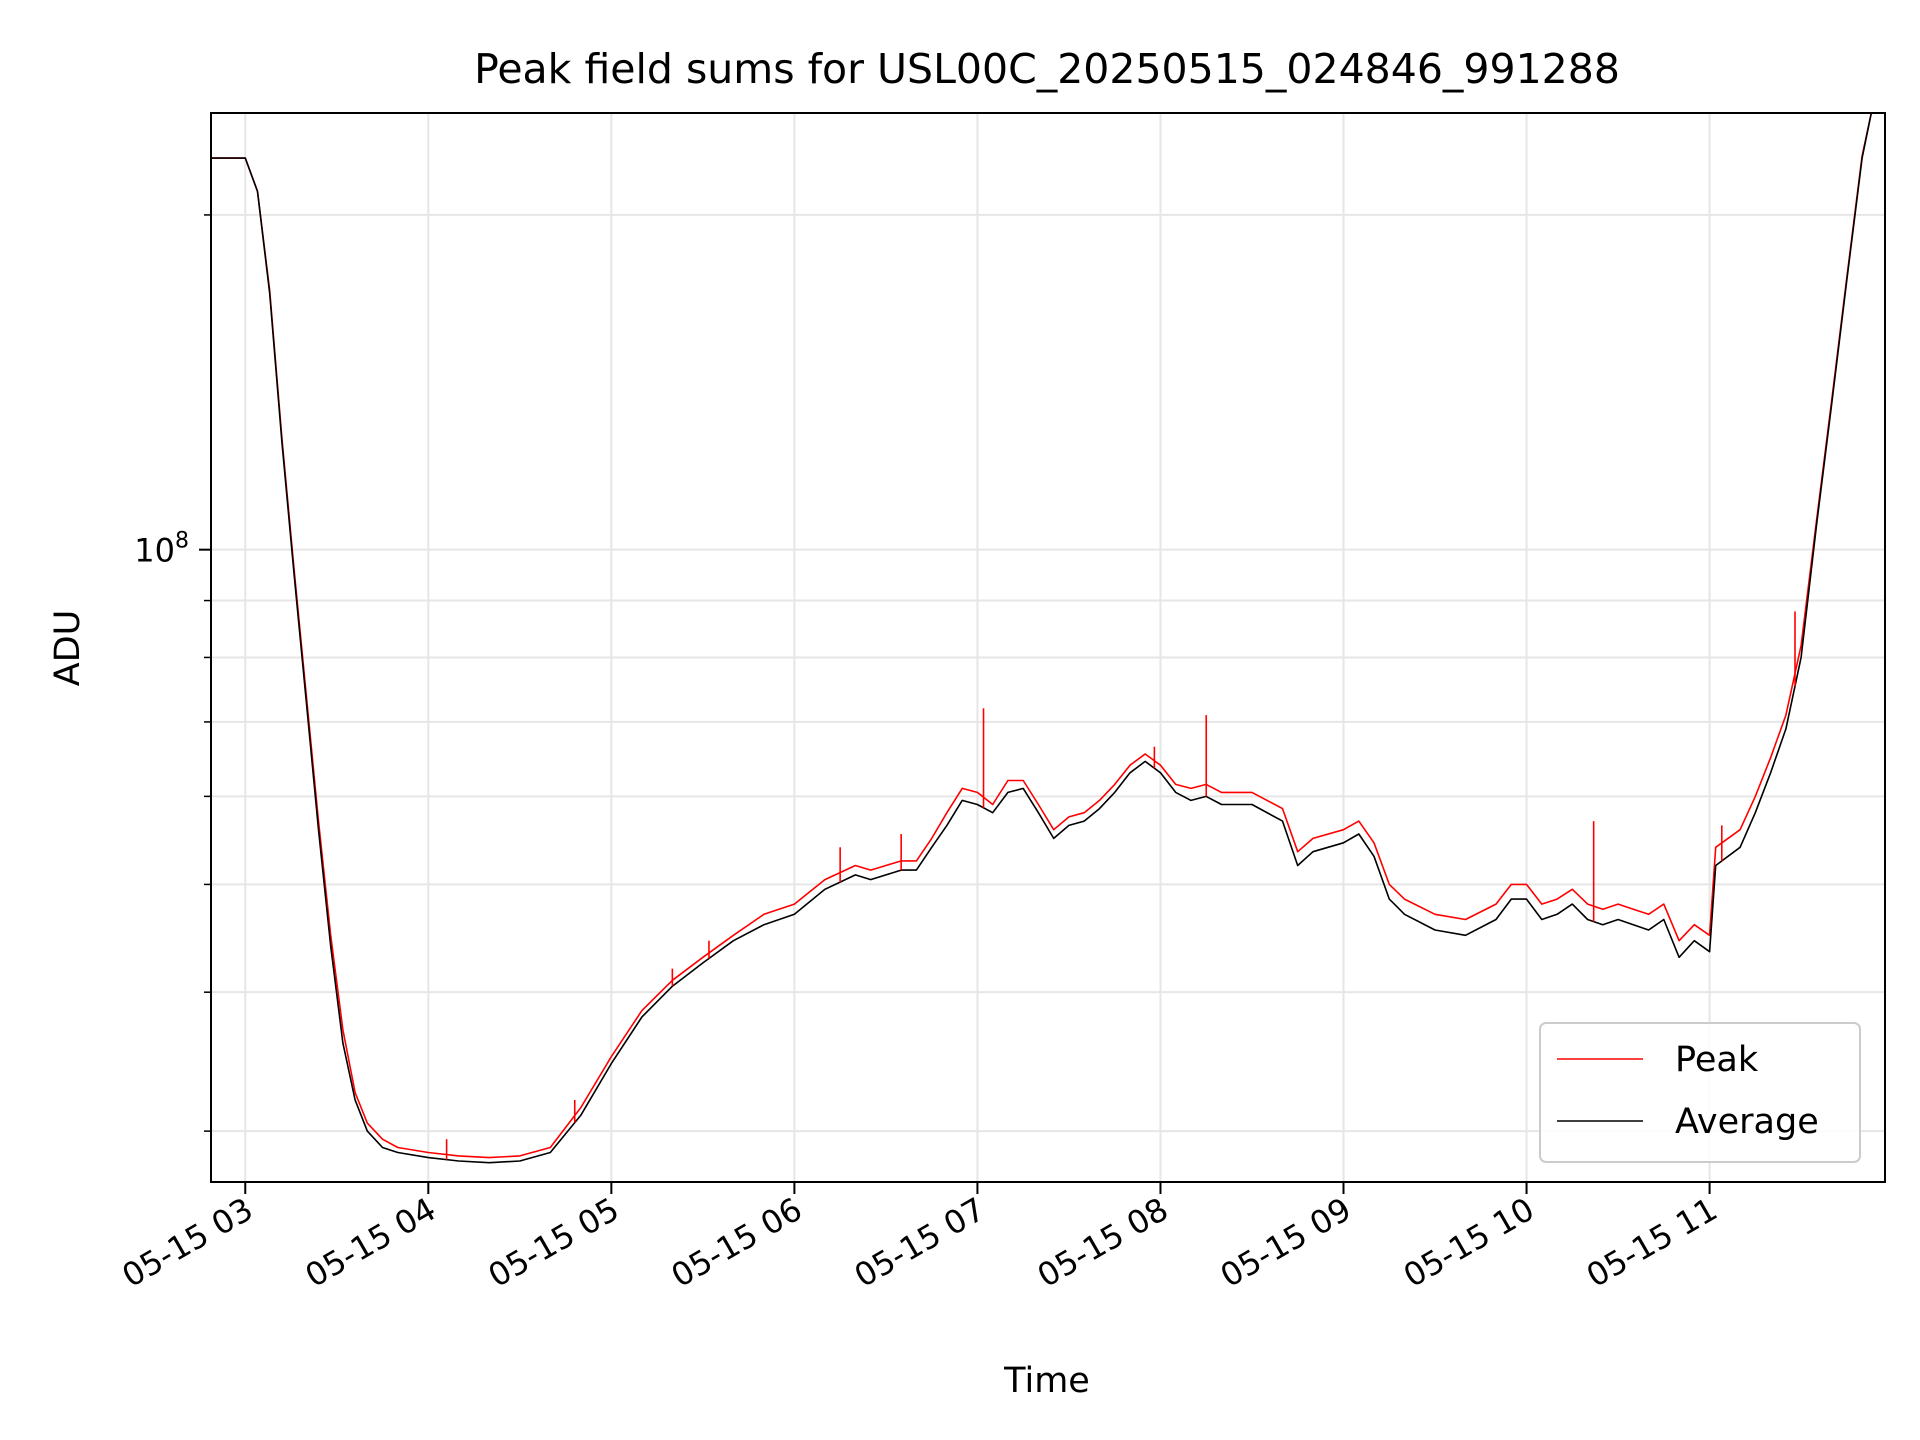 This screenshot has width=1920, height=1440. What do you see at coordinates (1747, 1122) in the screenshot?
I see `legend-label-average: Average` at bounding box center [1747, 1122].